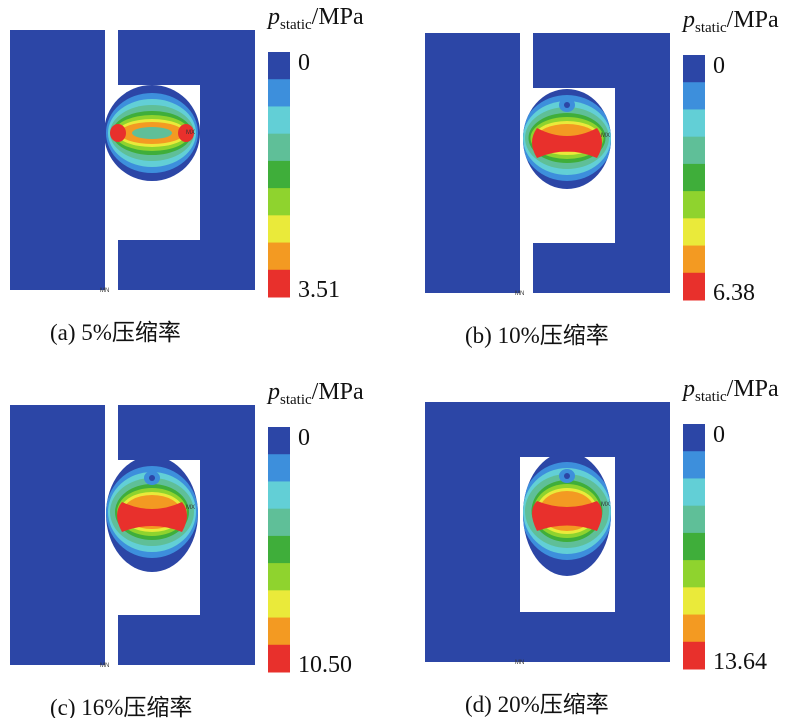 The width and height of the screenshot is (800, 718). Describe the element at coordinates (325, 665) in the screenshot. I see `colorbar-max-label: 10.50` at that location.